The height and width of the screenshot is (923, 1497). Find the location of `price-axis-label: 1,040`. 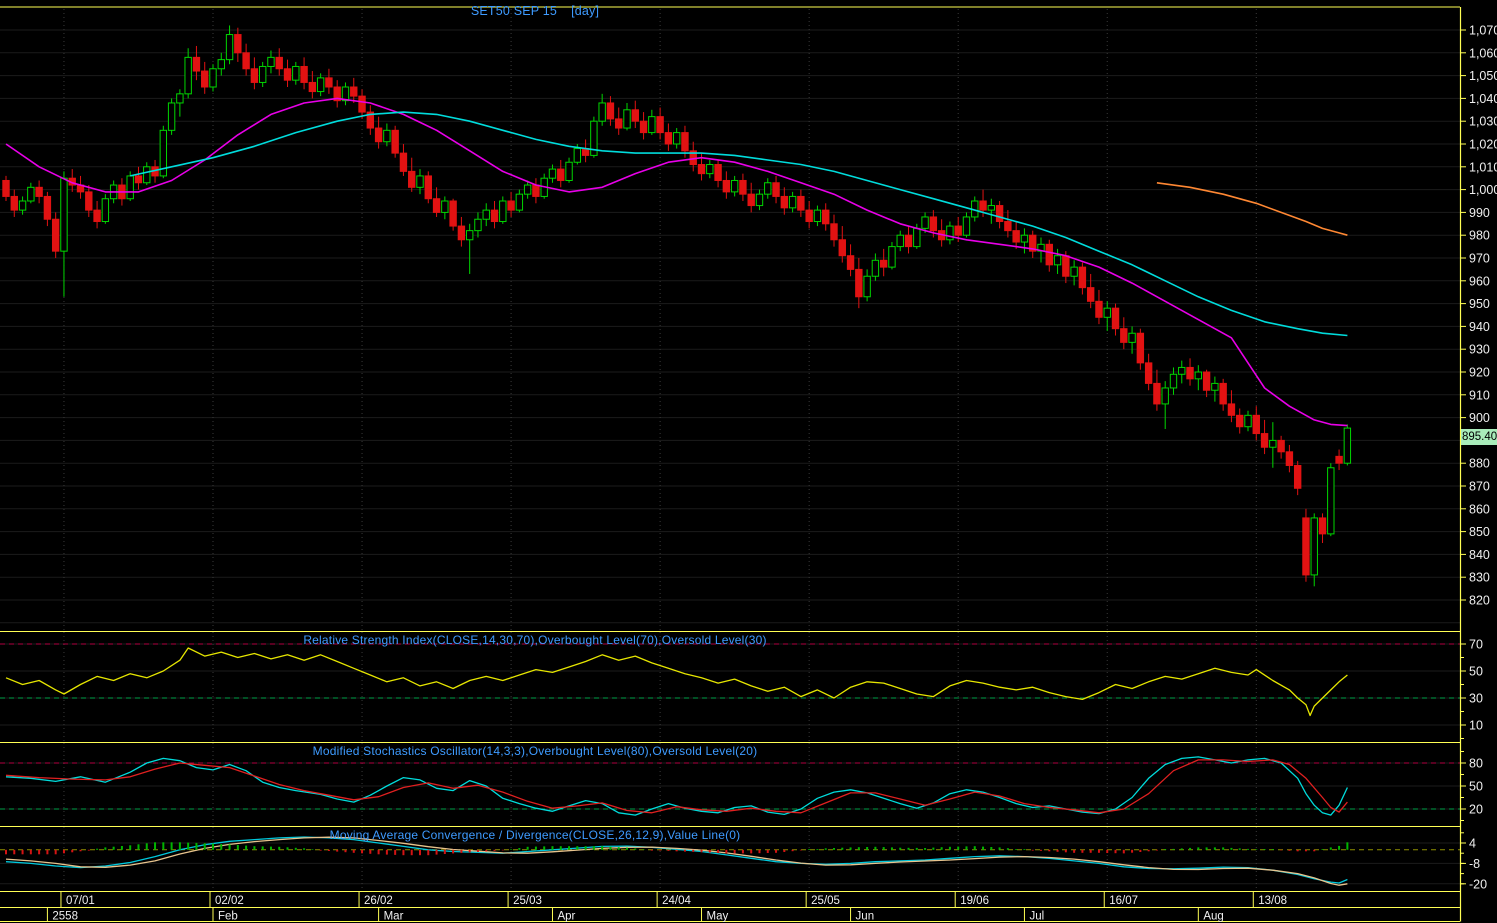

price-axis-label: 1,040 is located at coordinates (1483, 99).